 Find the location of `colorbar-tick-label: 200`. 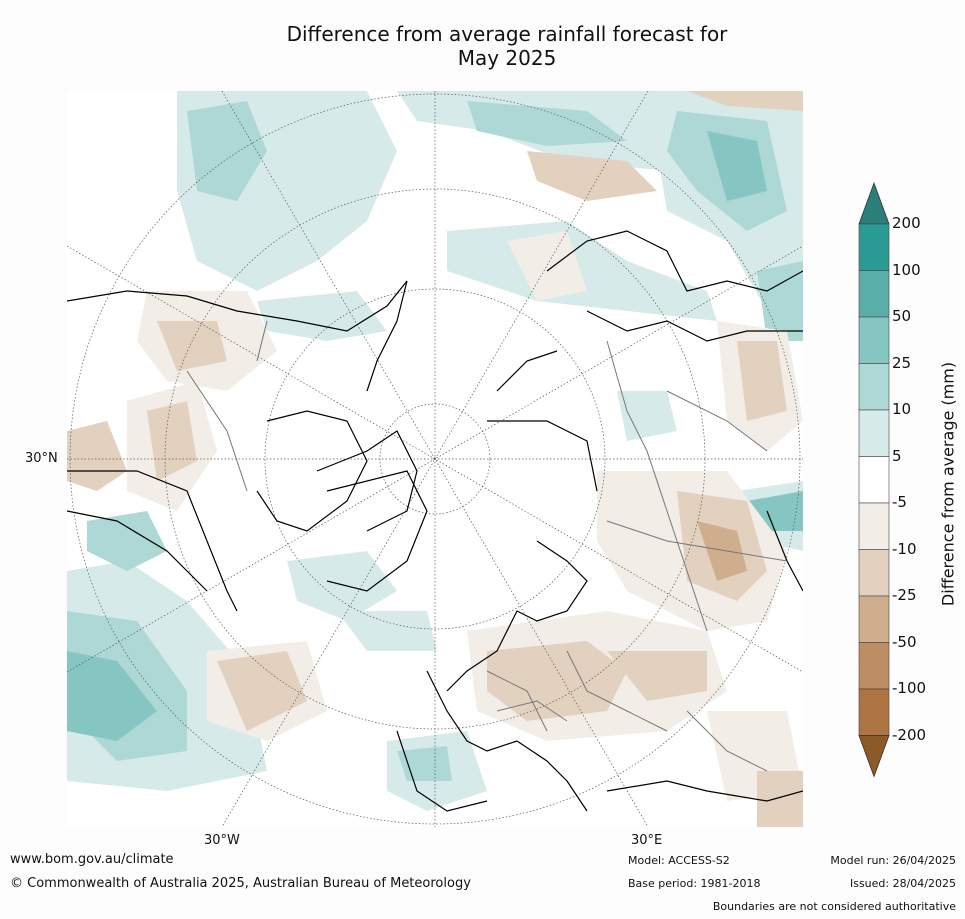

colorbar-tick-label: 200 is located at coordinates (906, 223).